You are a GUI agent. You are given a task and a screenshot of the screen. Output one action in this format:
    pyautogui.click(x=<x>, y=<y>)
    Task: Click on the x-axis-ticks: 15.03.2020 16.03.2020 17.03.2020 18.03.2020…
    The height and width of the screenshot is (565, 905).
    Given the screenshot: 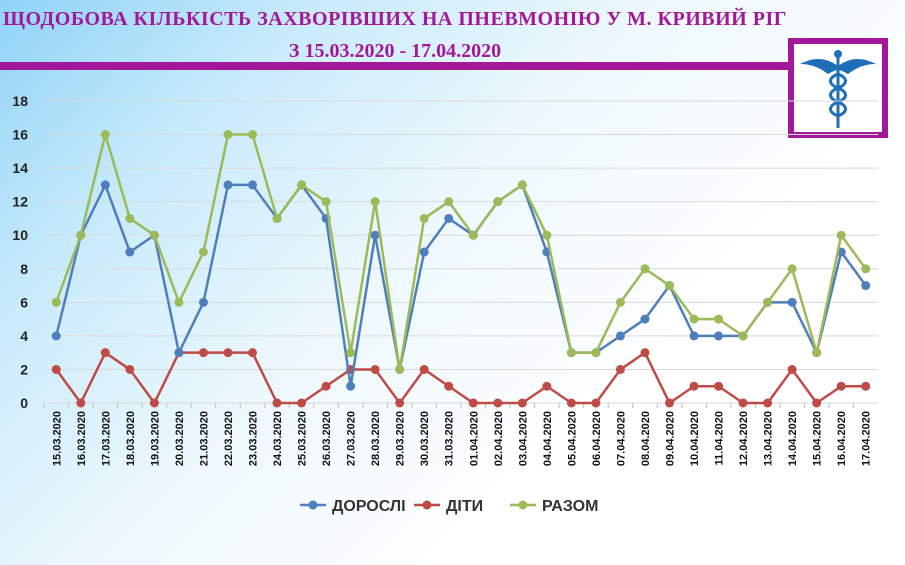 What is the action you would take?
    pyautogui.click(x=458, y=434)
    